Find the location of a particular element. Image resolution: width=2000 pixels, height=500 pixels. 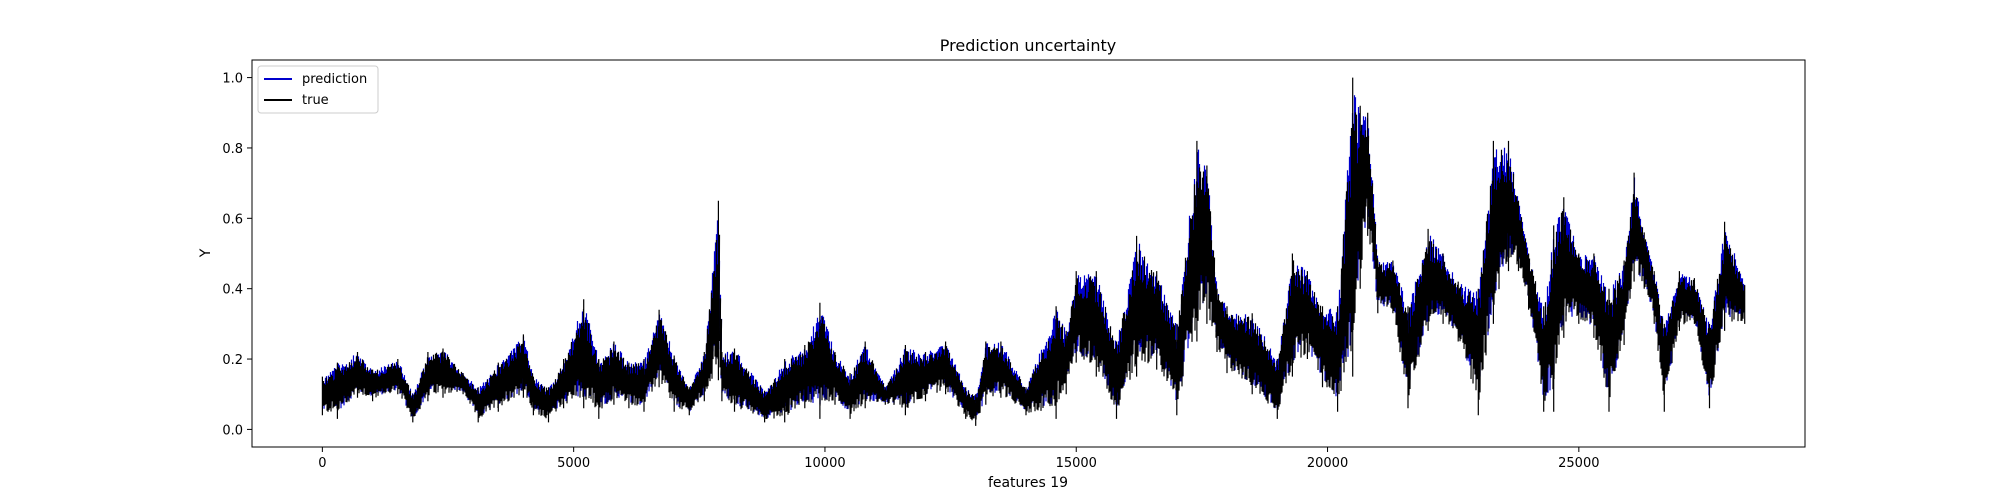

legend-box is located at coordinates (318, 89).